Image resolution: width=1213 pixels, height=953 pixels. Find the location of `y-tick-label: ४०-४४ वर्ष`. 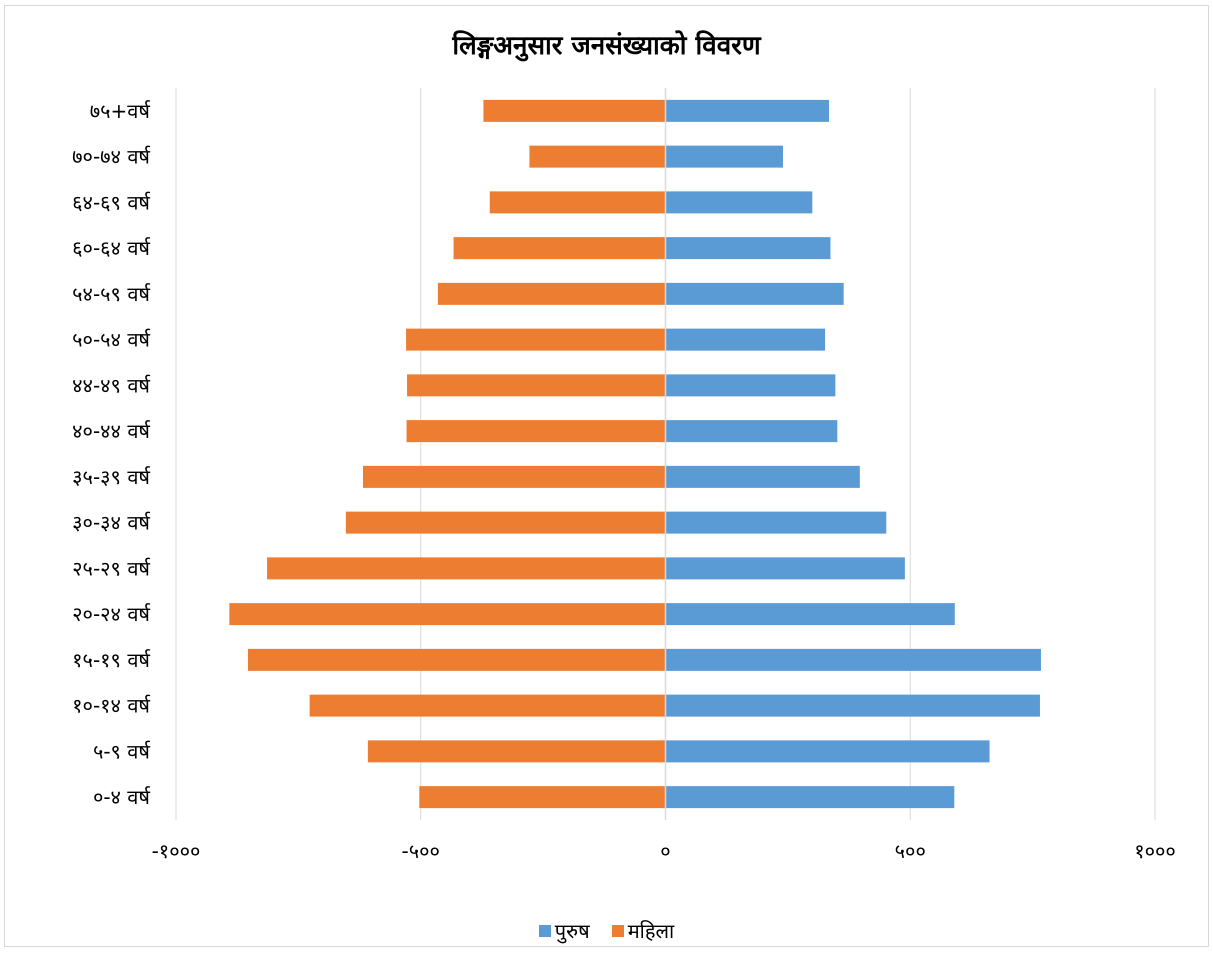

y-tick-label: ४०-४४ वर्ष is located at coordinates (111, 431).